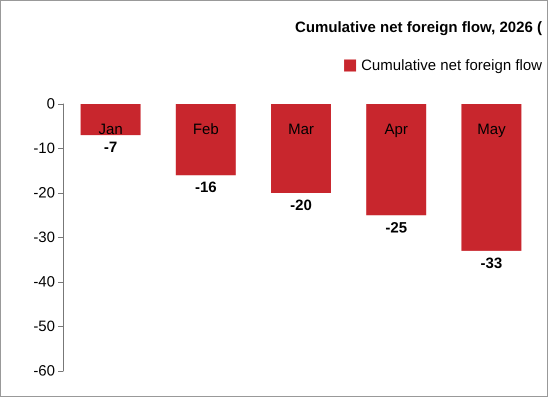 This screenshot has width=548, height=397. What do you see at coordinates (50, 104) in the screenshot?
I see `y-tick-label: 0` at bounding box center [50, 104].